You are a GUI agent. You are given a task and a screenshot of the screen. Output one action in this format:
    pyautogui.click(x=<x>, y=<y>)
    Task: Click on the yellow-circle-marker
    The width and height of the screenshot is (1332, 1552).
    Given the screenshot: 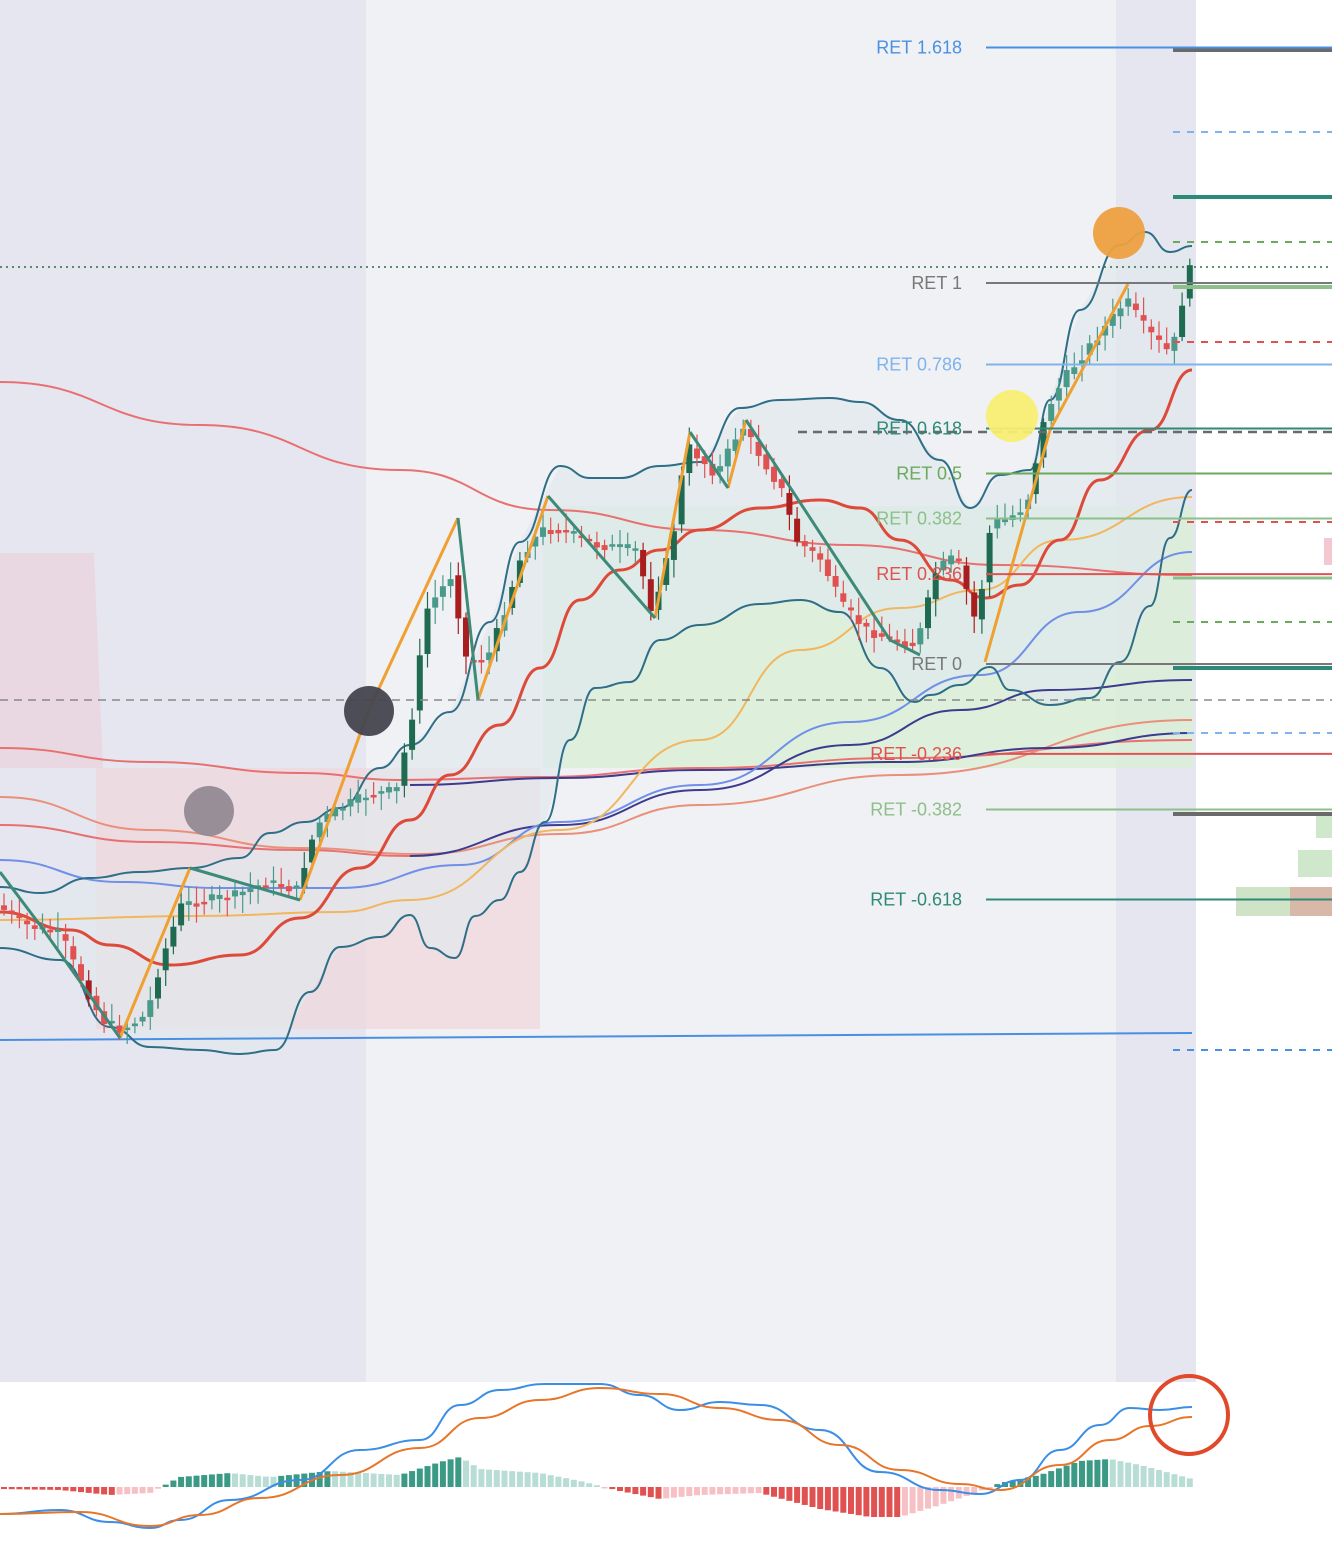 What is the action you would take?
    pyautogui.click(x=1012, y=416)
    